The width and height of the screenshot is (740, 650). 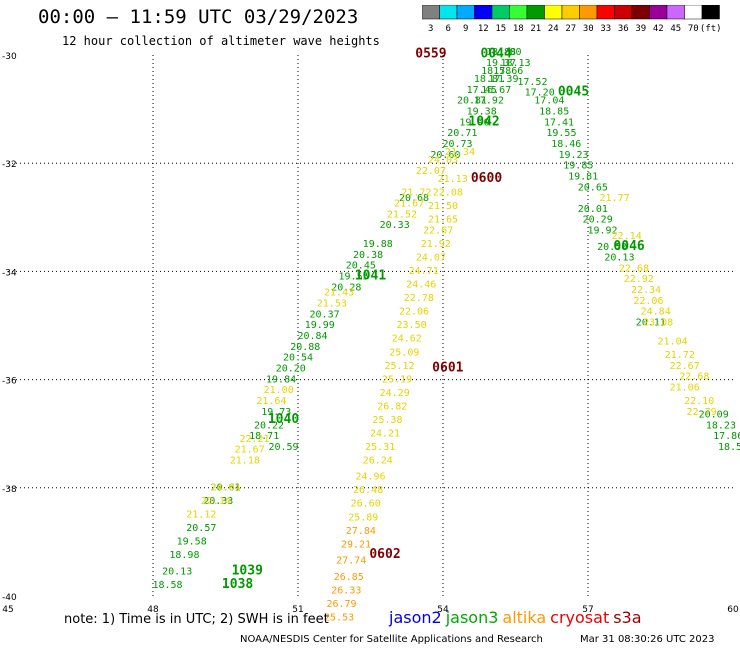 I want to click on swh-value: 18.56, so click(x=729, y=447).